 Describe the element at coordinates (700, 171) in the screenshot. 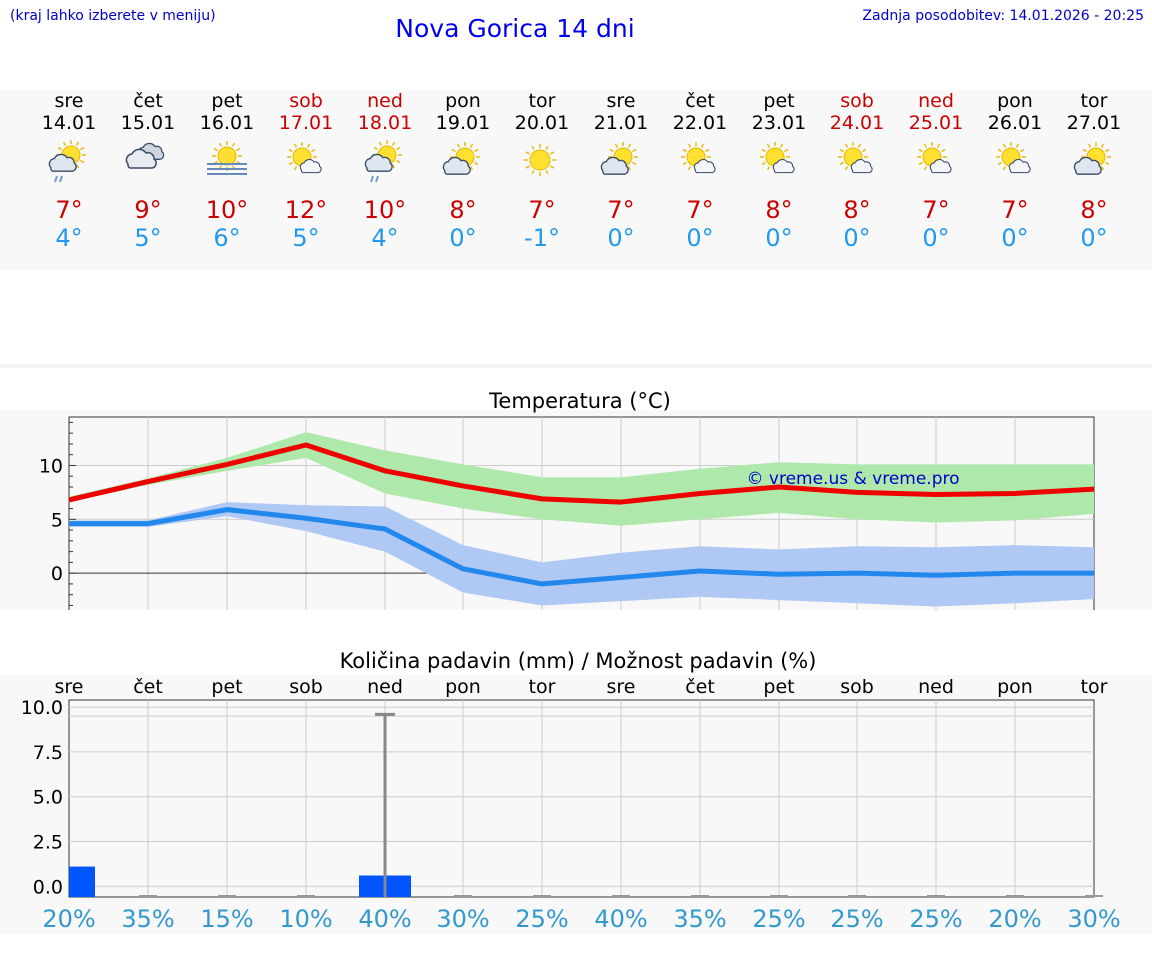

I see `day-column: čet 22.01 7° 0°` at that location.